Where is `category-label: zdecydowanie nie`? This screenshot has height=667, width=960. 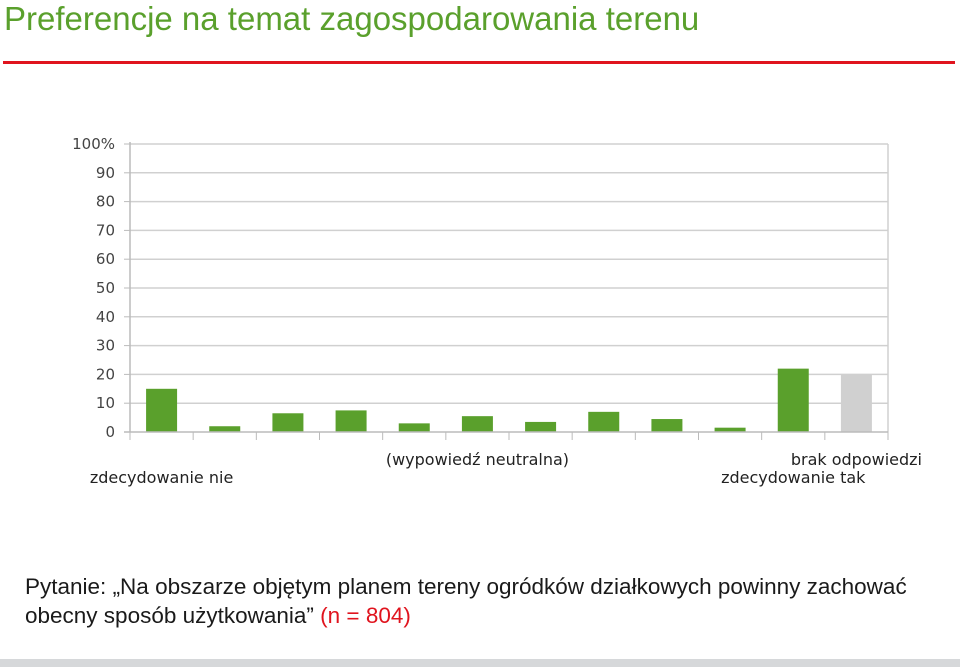
category-label: zdecydowanie nie is located at coordinates (161, 477).